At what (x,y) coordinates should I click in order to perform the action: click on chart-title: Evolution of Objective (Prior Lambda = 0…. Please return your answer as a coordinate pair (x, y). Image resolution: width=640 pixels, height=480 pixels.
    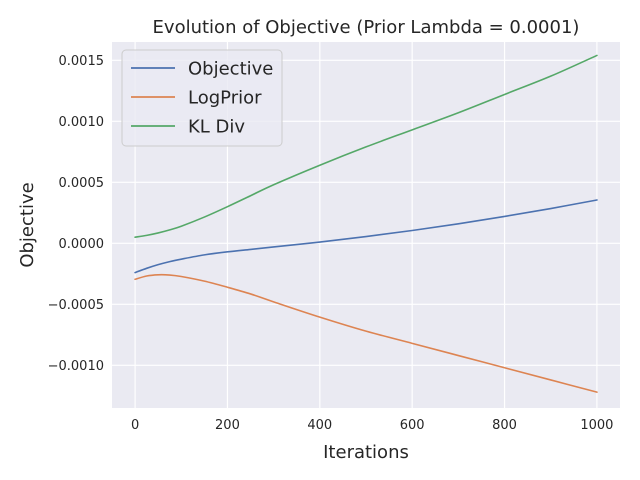
    Looking at the image, I should click on (366, 27).